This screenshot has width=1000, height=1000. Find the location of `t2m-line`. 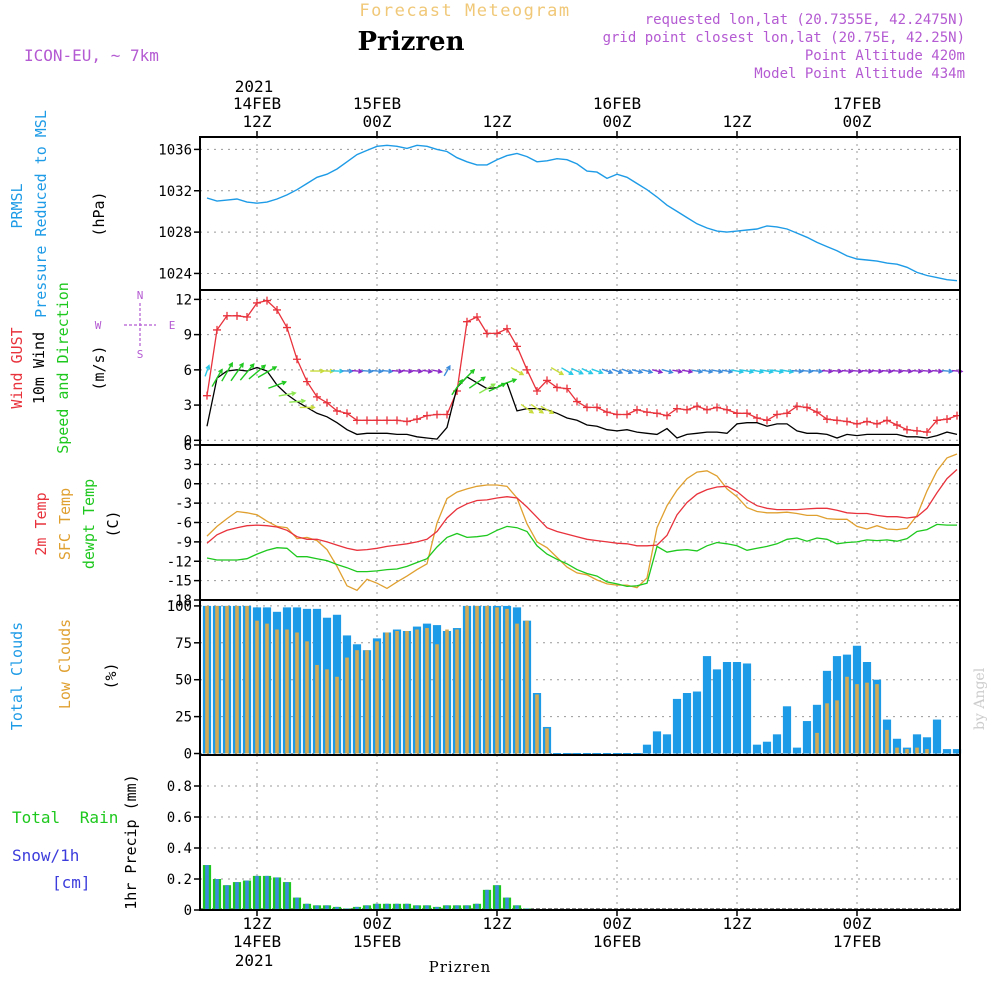

t2m-line is located at coordinates (582, 510).